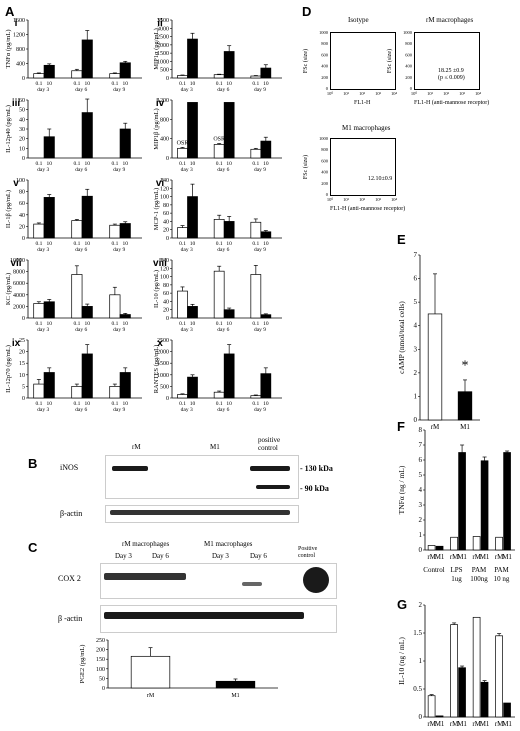 Image resolution: width=520 pixels, height=731 pixels. Describe the element at coordinates (380, 179) in the screenshot. I see `flow-annotation: 12.10±0.9` at that location.